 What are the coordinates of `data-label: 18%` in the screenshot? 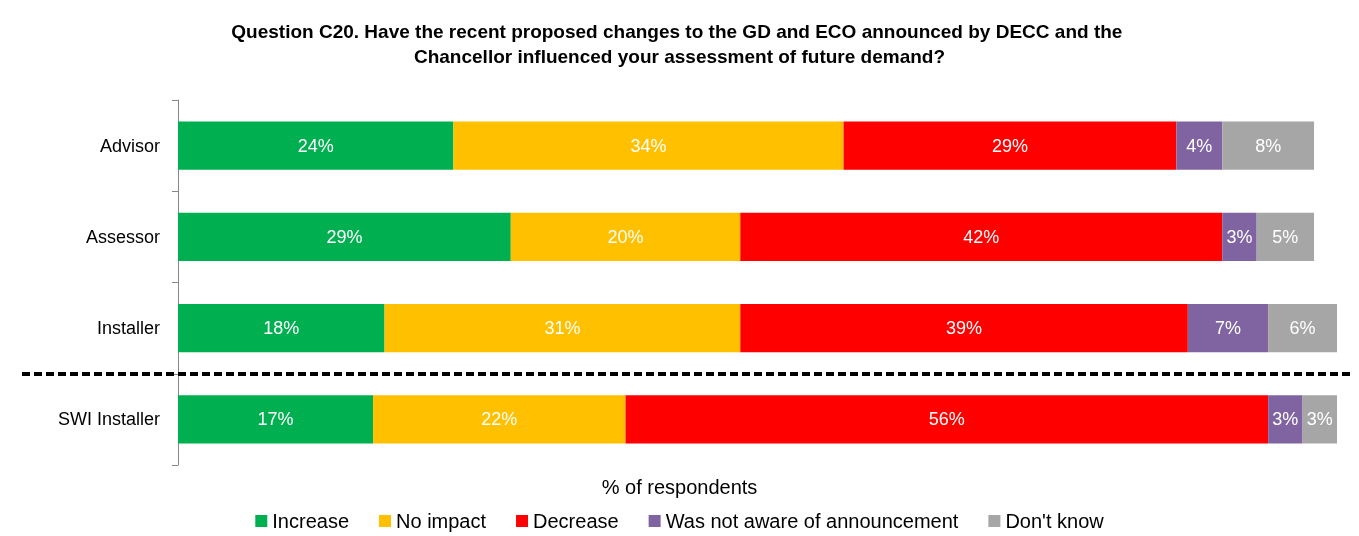 It's located at (281, 328).